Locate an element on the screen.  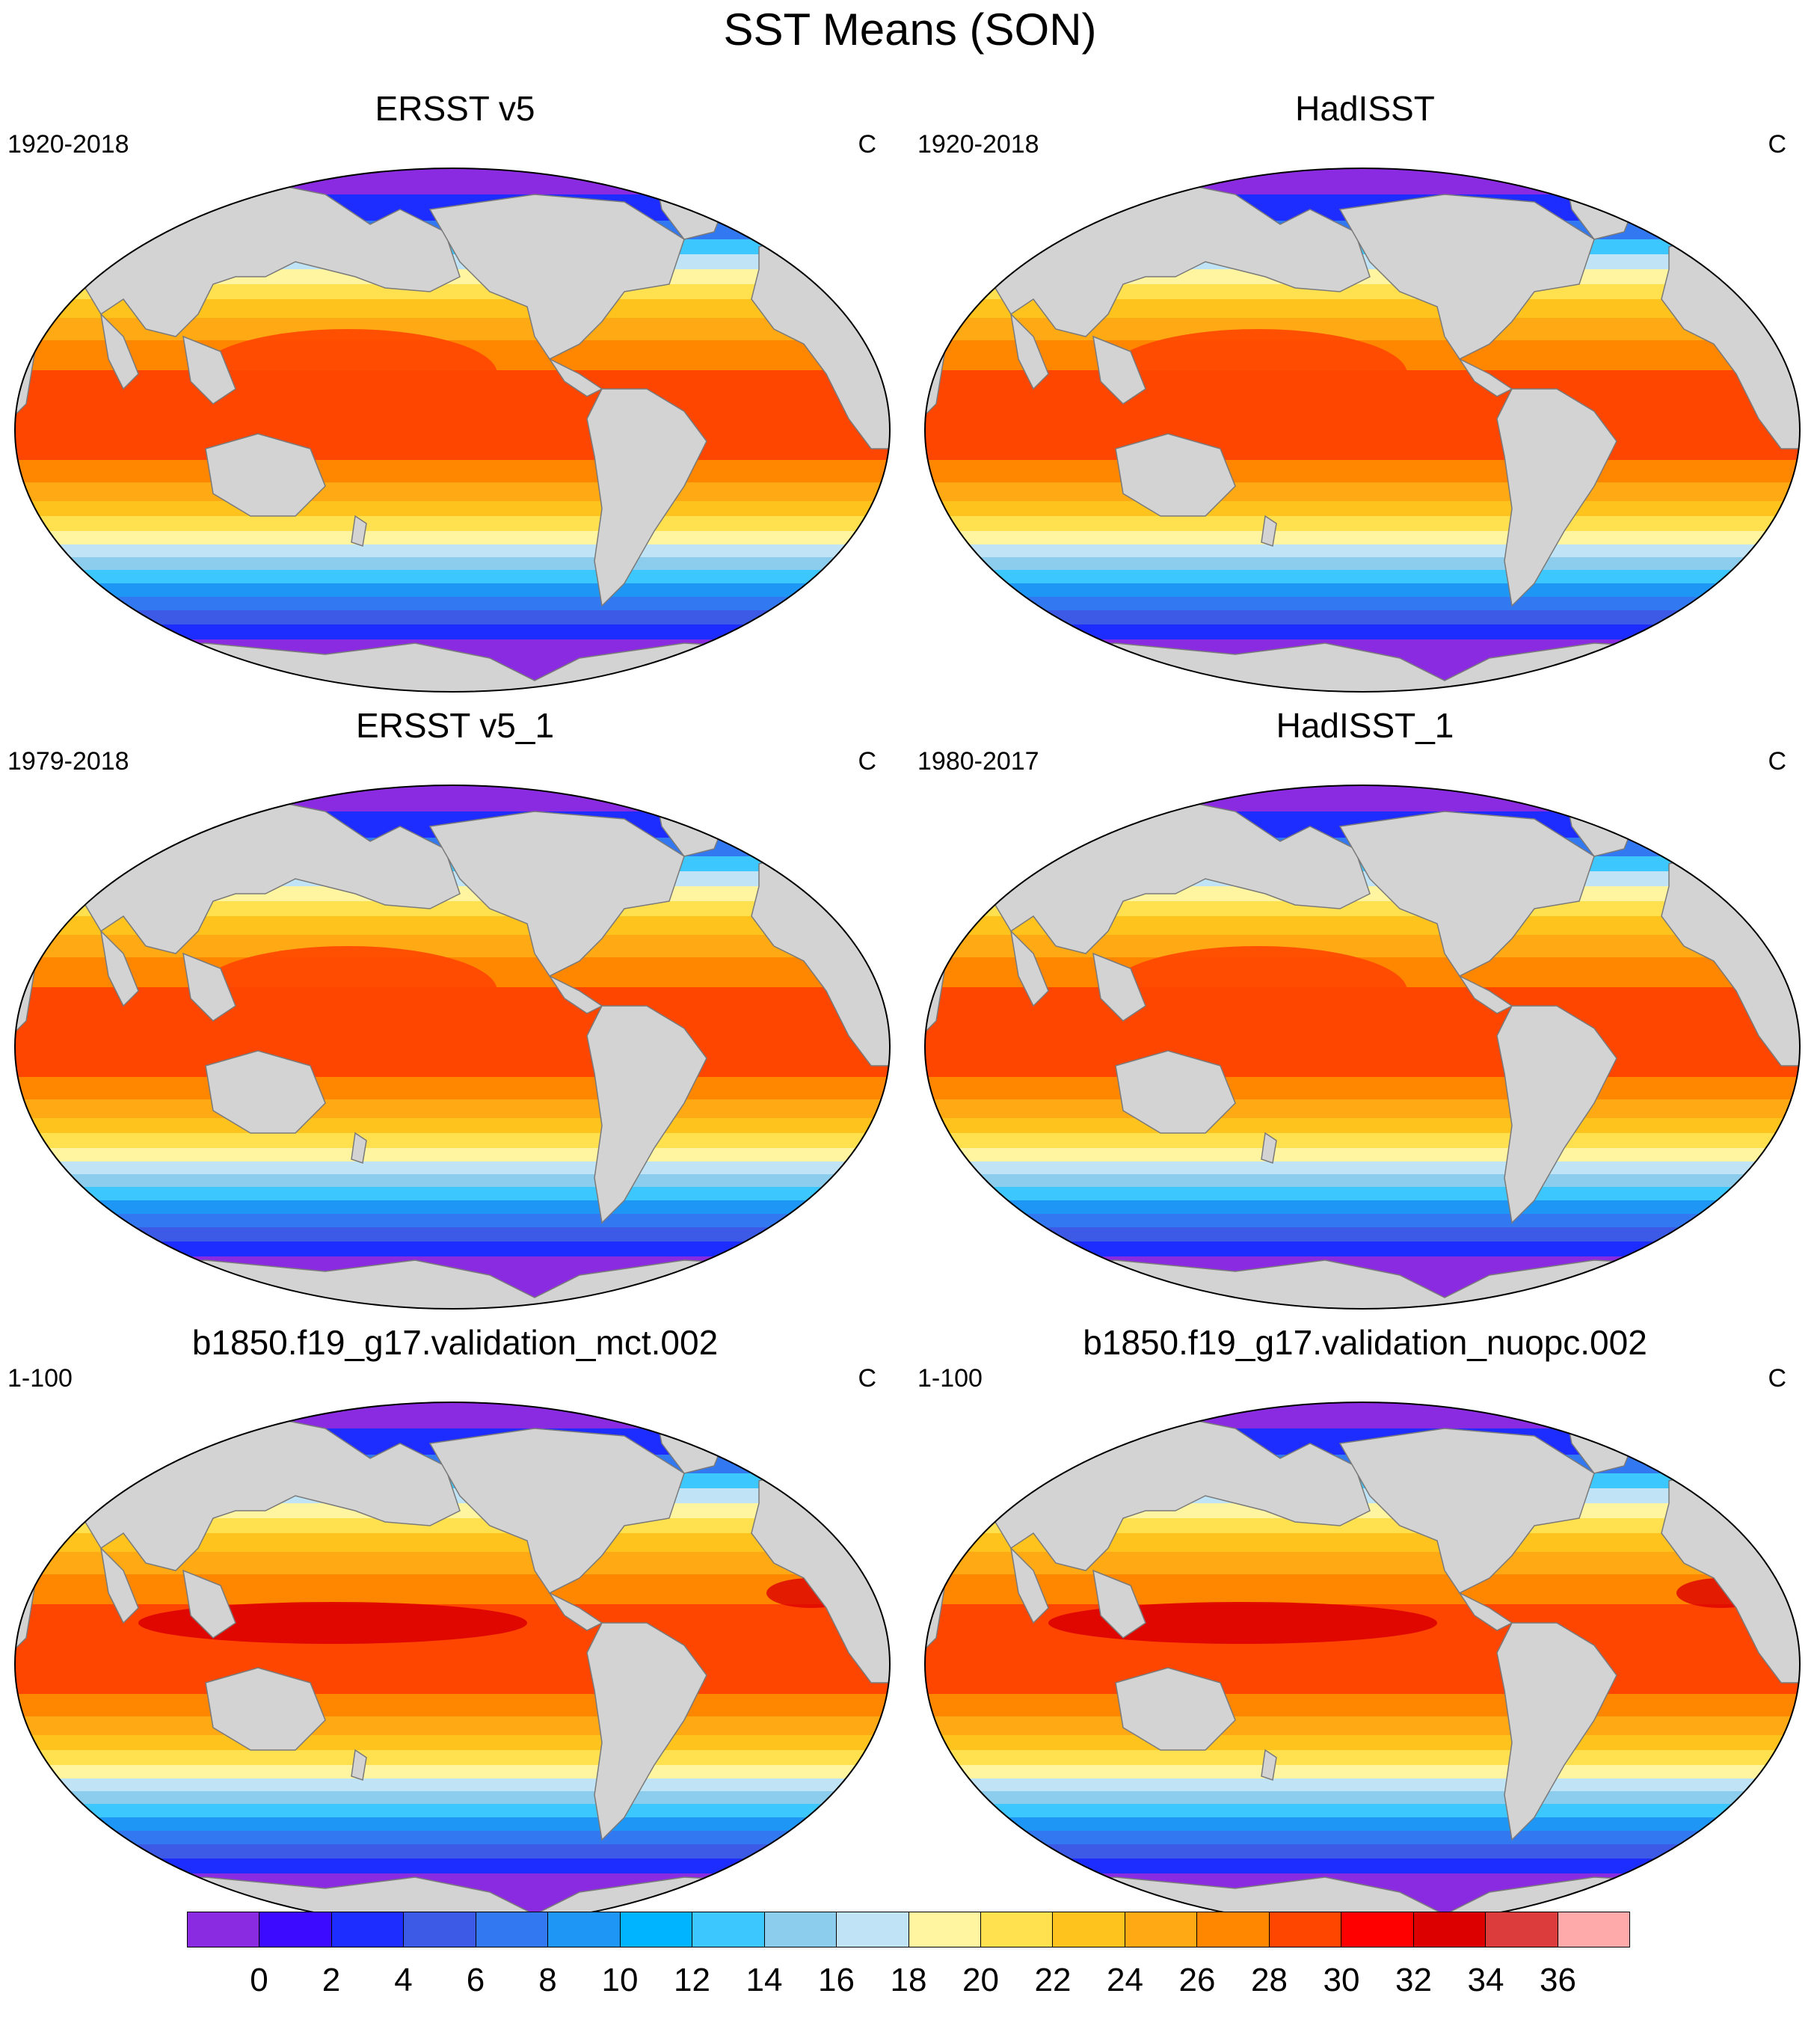
colorbar-label: 18 is located at coordinates (908, 1980).